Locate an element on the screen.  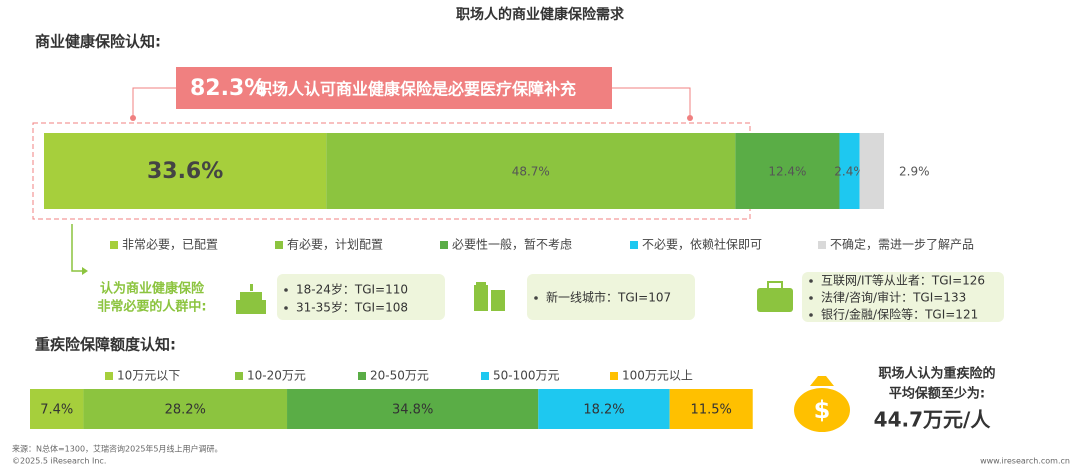
side-text: 职场人认为重疾险的 is located at coordinates (936, 374).